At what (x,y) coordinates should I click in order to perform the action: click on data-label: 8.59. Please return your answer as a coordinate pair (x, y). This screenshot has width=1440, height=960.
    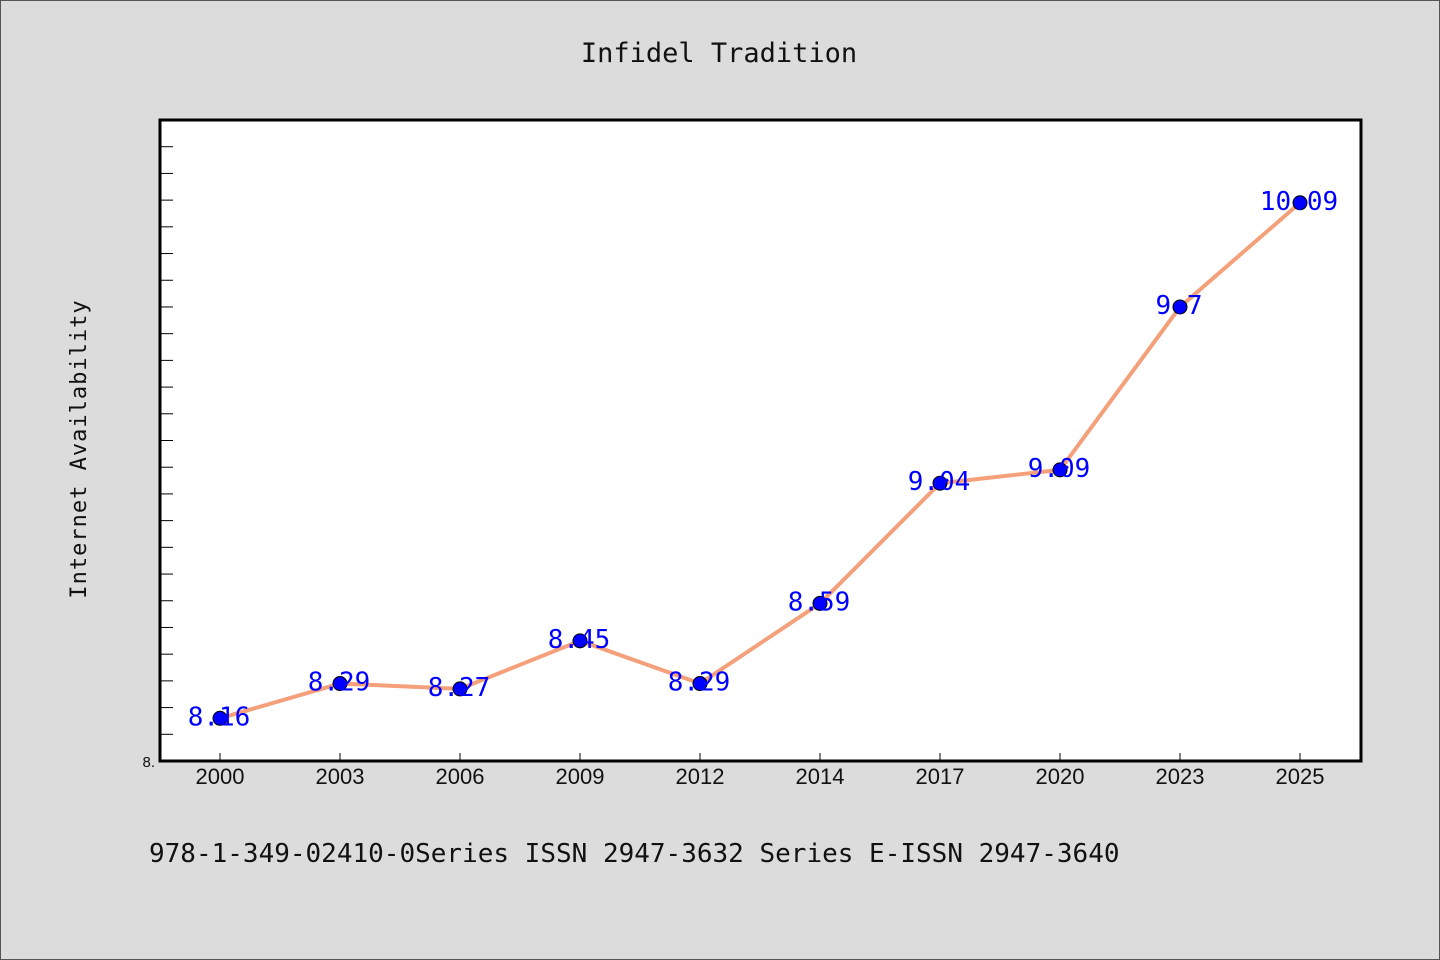
    Looking at the image, I should click on (819, 602).